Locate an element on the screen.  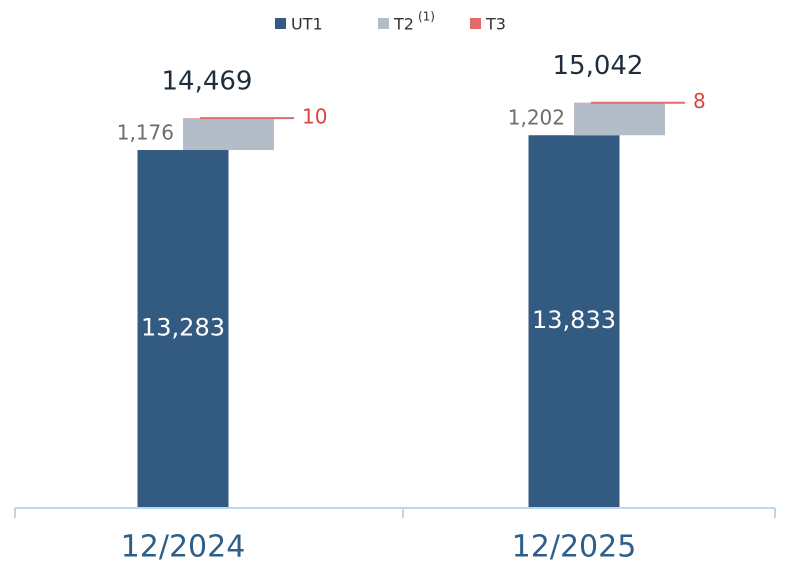
value-label: 8 is located at coordinates (699, 101).